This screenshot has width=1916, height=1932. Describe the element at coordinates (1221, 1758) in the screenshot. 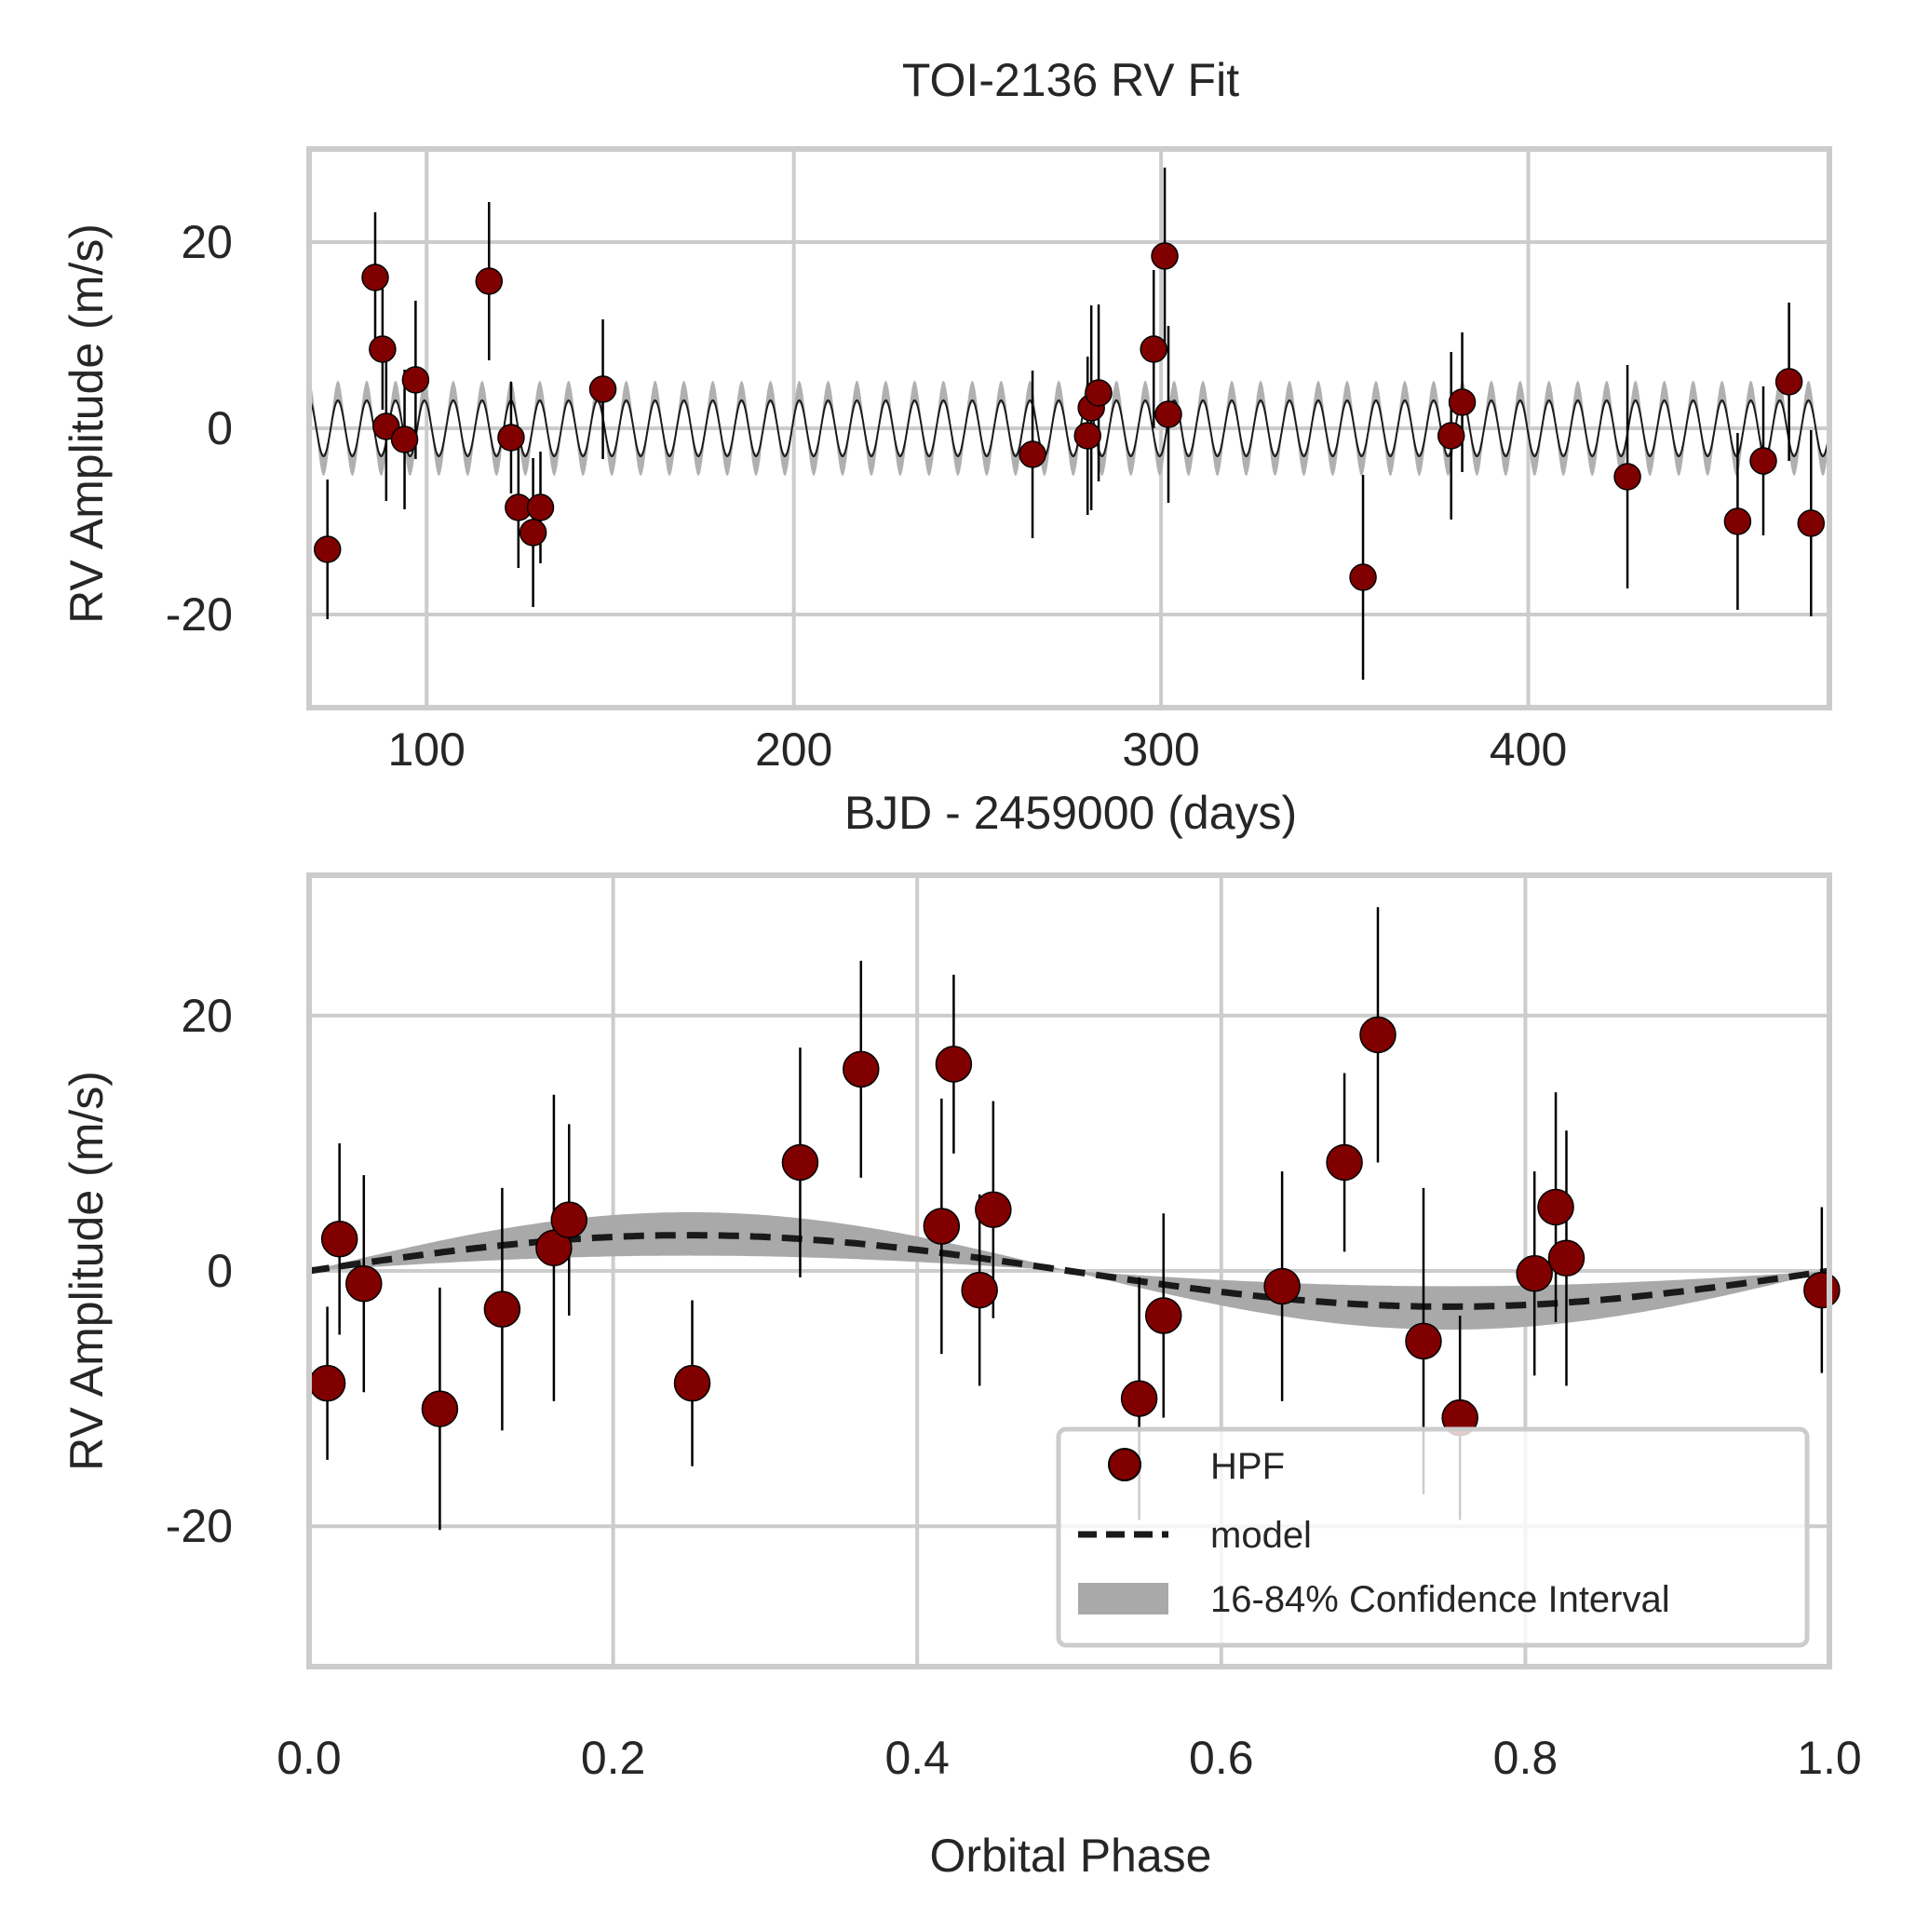

I see `x-tick-label: 0.6` at that location.